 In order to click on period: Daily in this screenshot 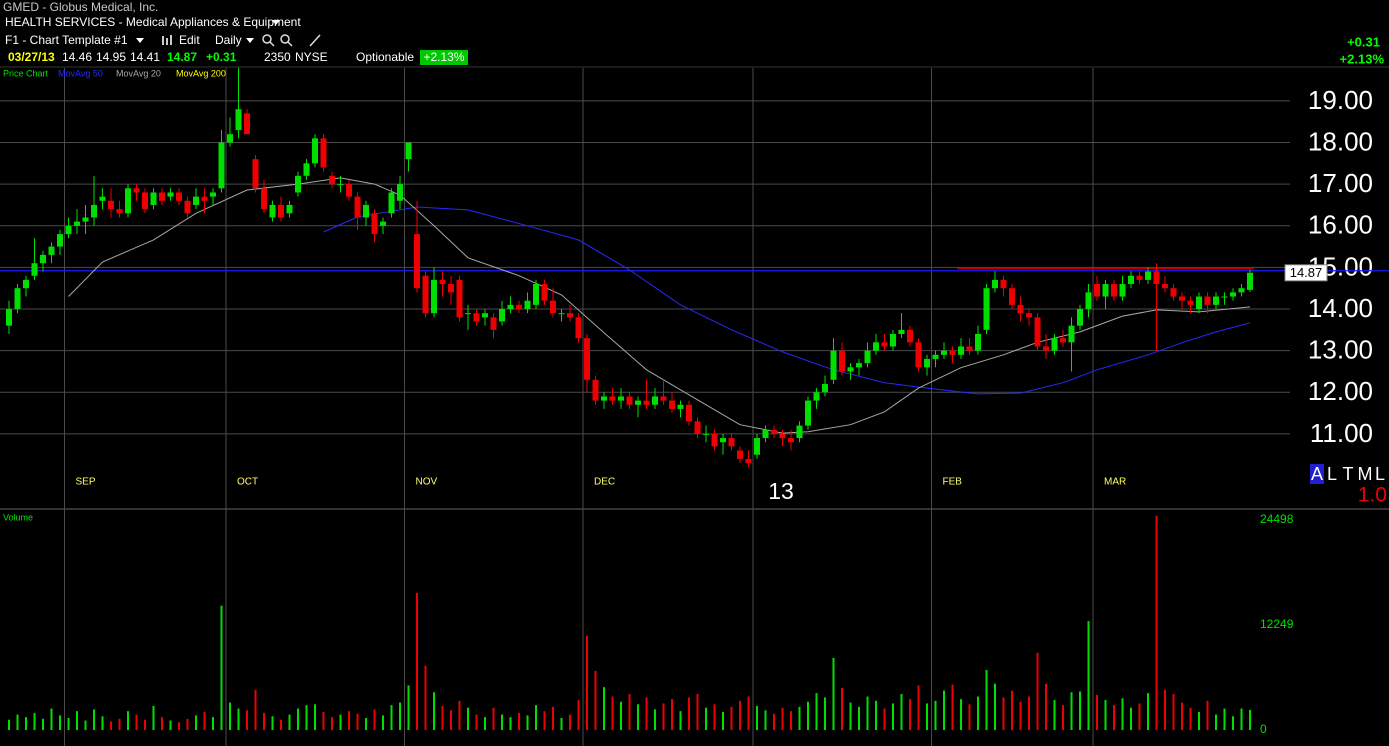, I will do `click(228, 40)`.